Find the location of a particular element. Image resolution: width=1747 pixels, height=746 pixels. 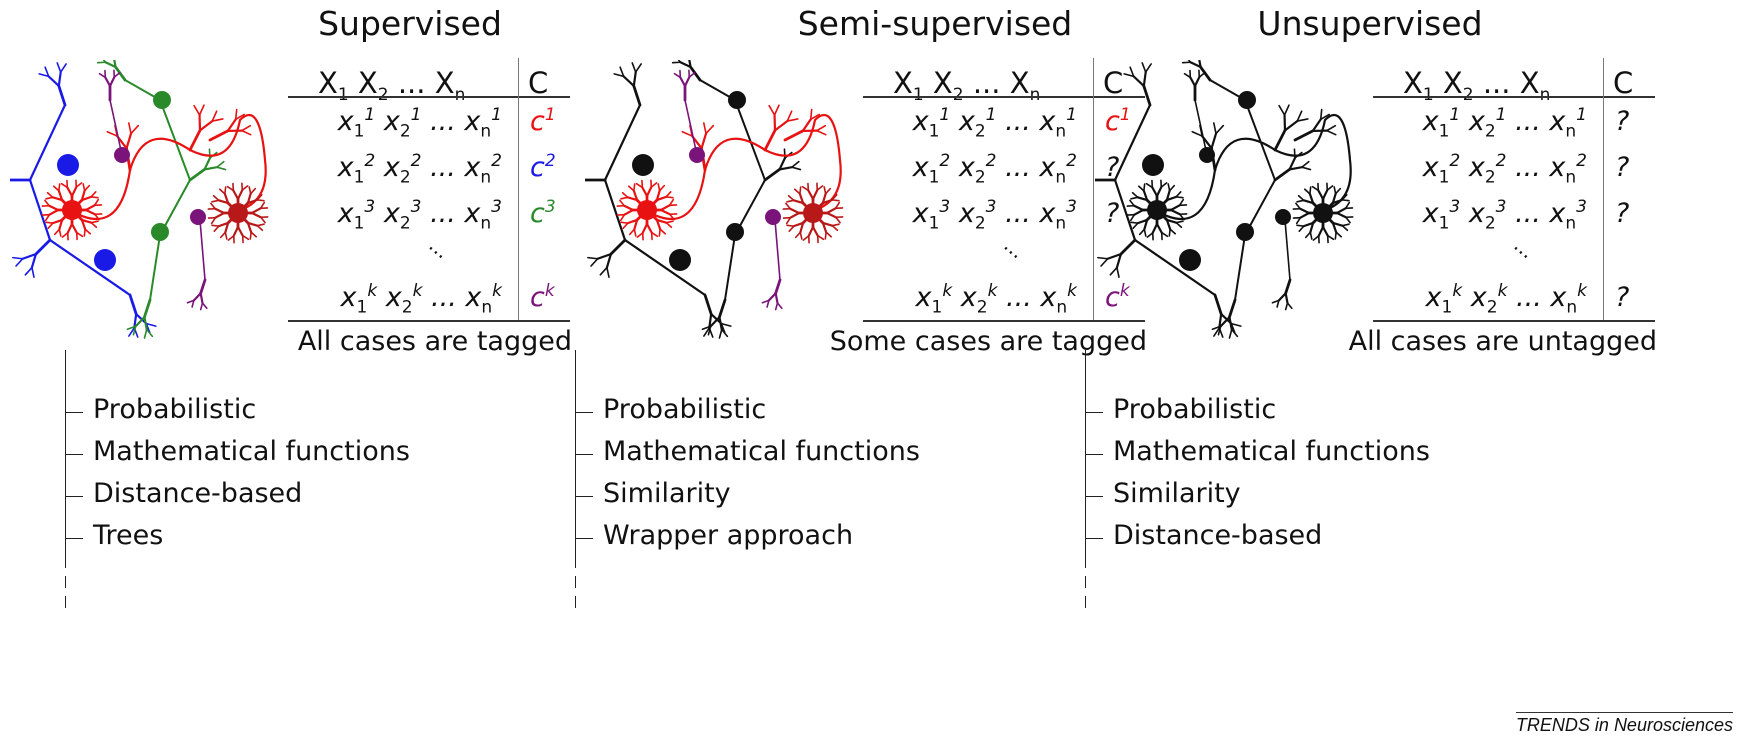

table-row: x11 x21 ... xn1? is located at coordinates (1514, 124).